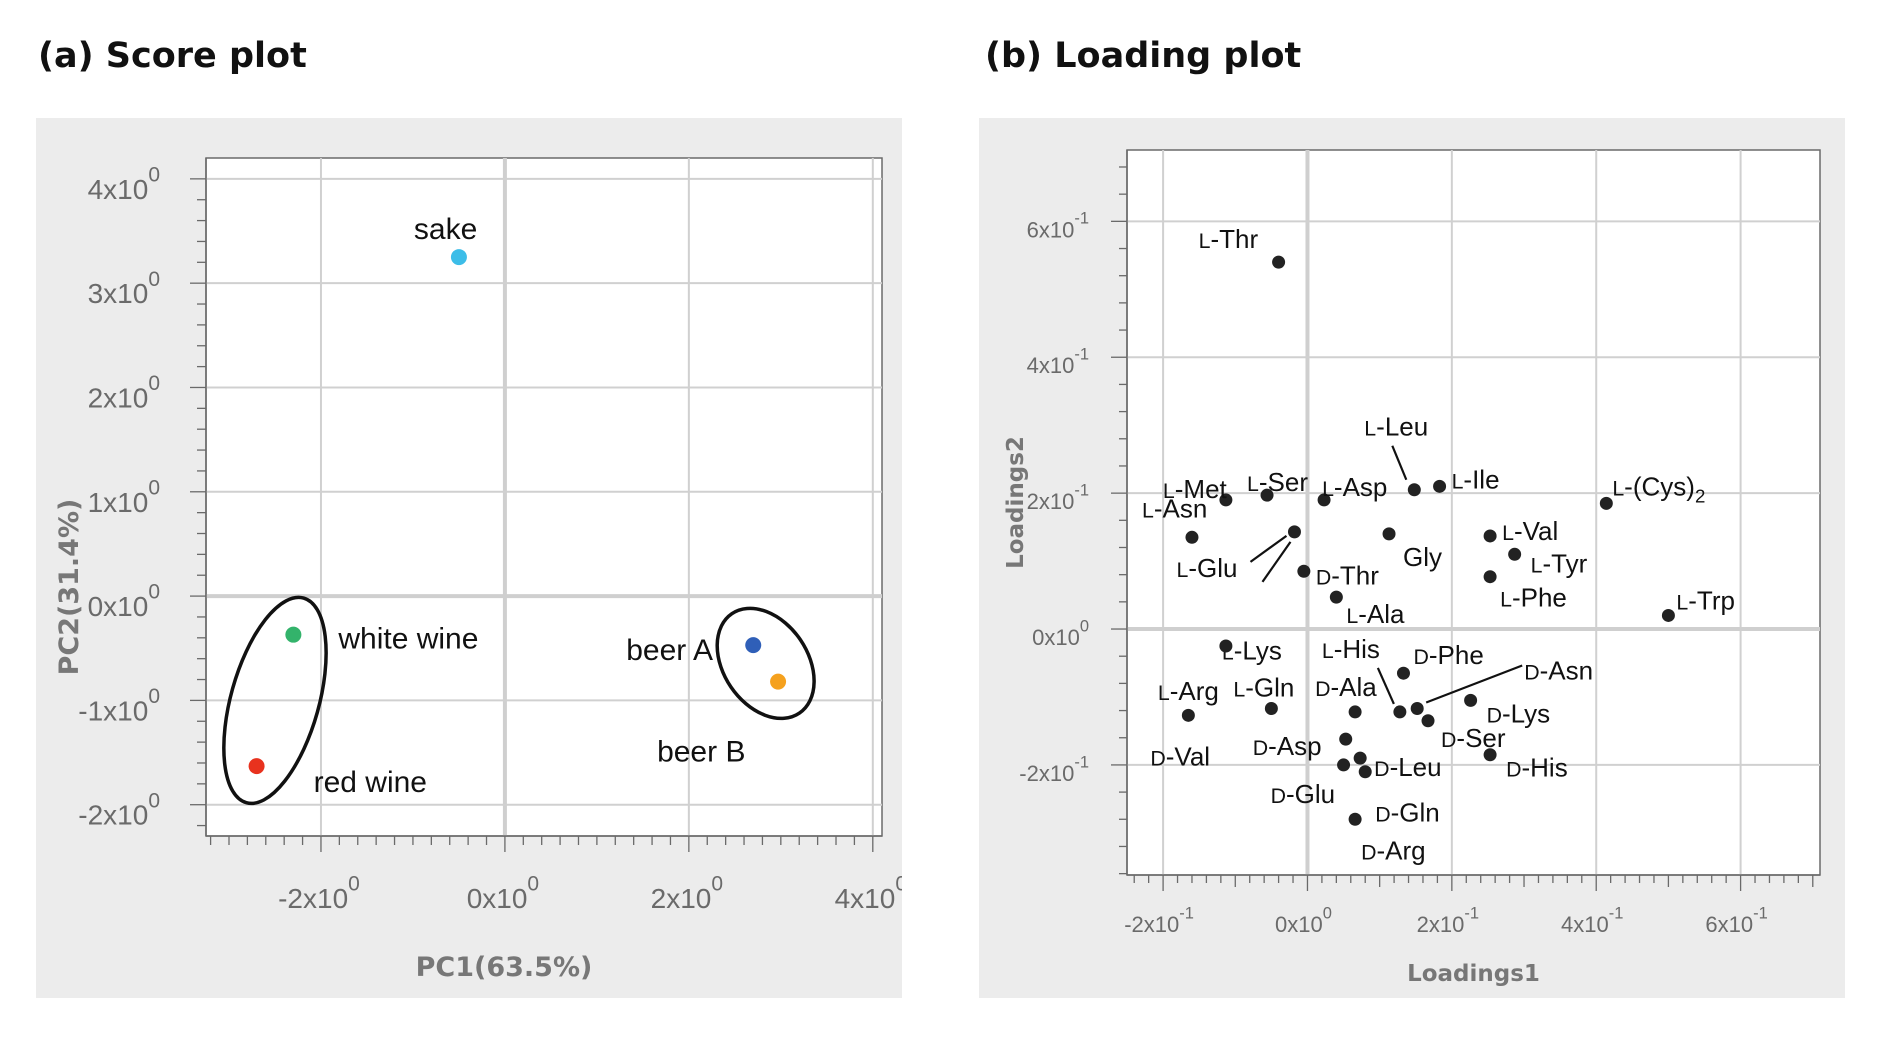 The height and width of the screenshot is (1051, 1882). I want to click on point-l-lys, so click(1304, 571).